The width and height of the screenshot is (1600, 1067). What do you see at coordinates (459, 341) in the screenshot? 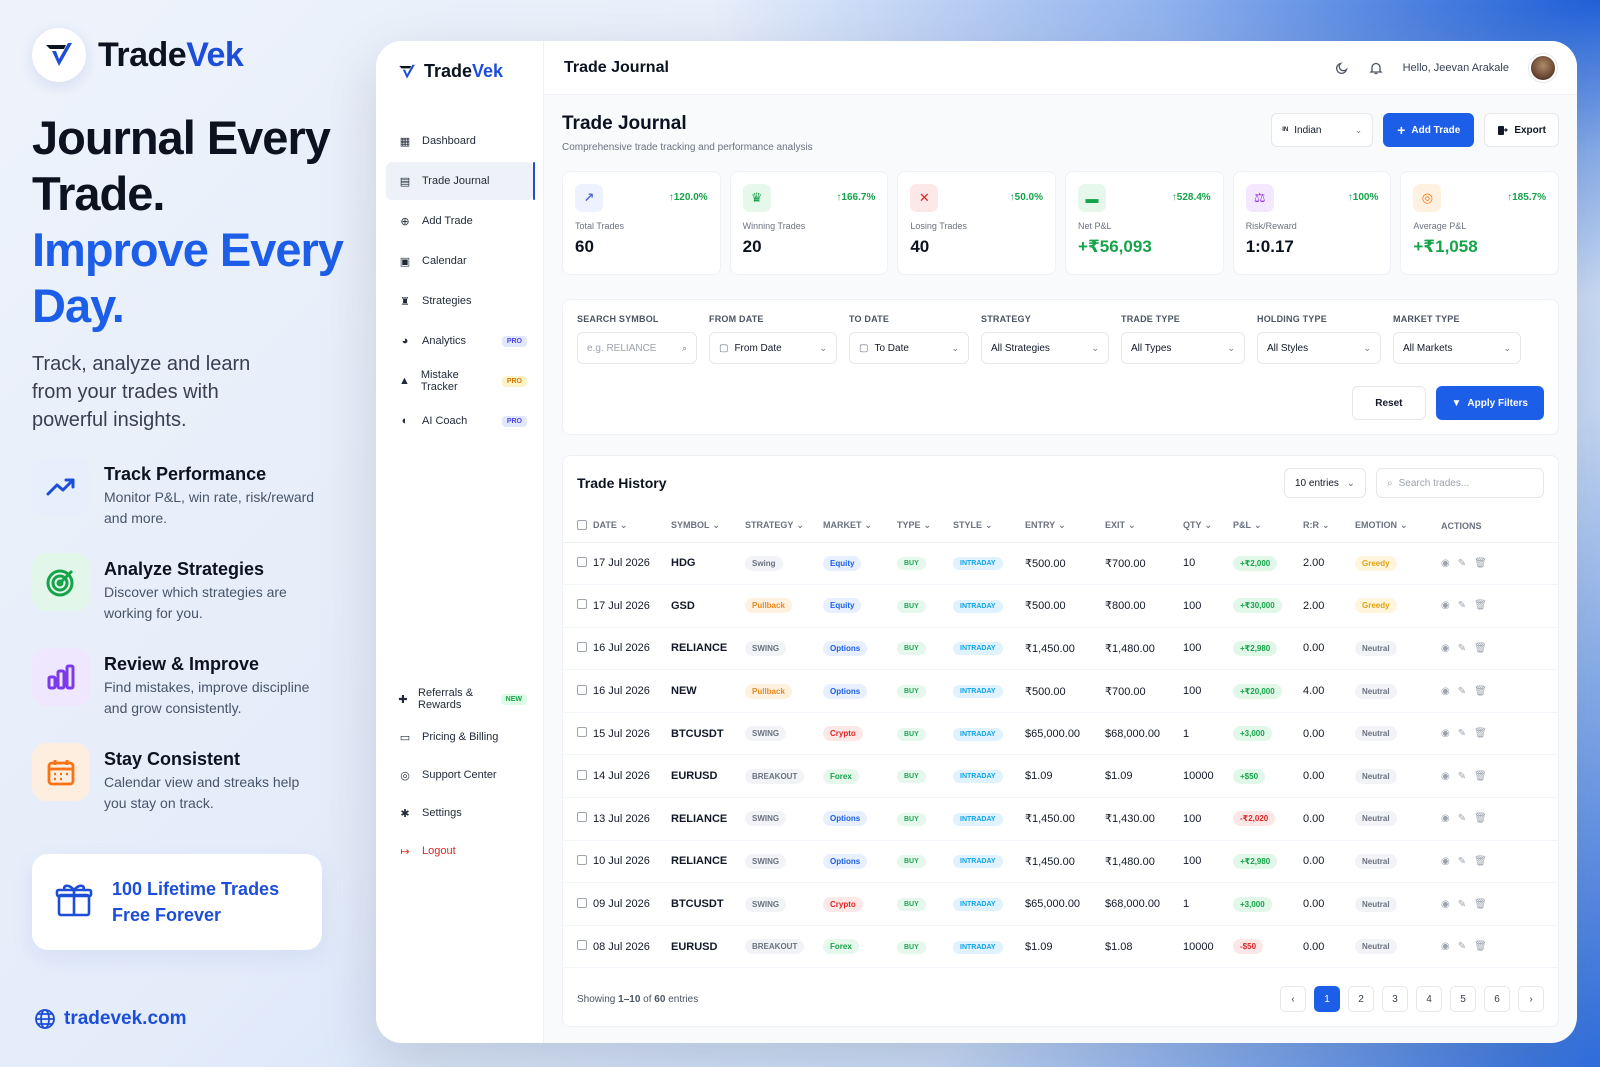
I see `sidebar-item-analytics: ◕ Analytics PRO` at bounding box center [459, 341].